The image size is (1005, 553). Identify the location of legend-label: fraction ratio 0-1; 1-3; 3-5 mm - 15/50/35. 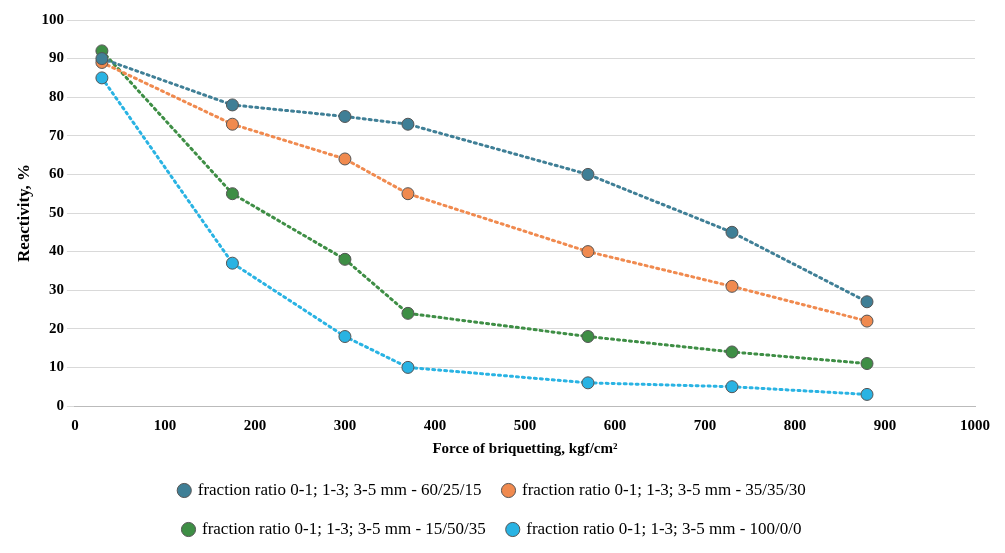
(344, 528).